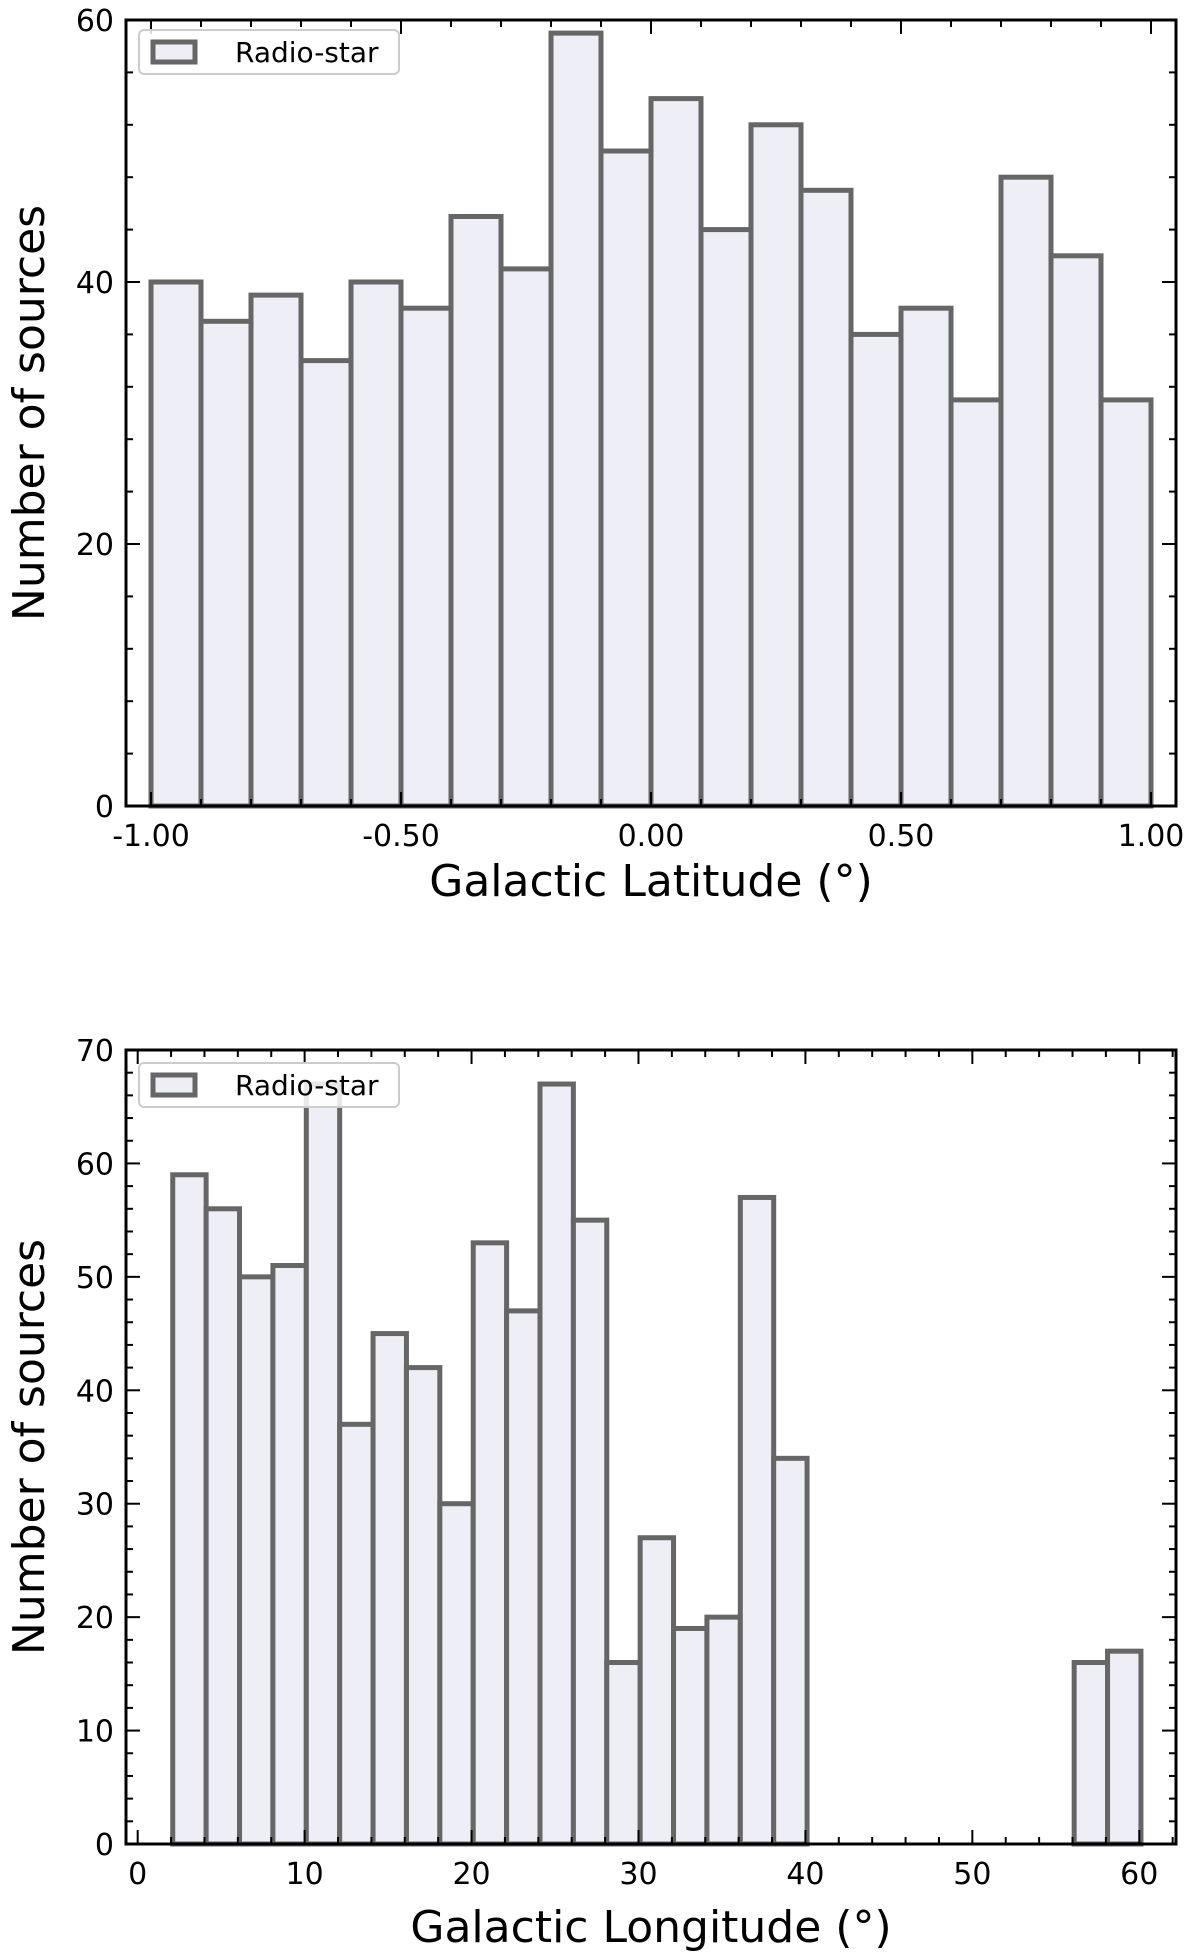 The height and width of the screenshot is (1953, 1200). What do you see at coordinates (401, 836) in the screenshot?
I see `x-tick-label: -0.50` at bounding box center [401, 836].